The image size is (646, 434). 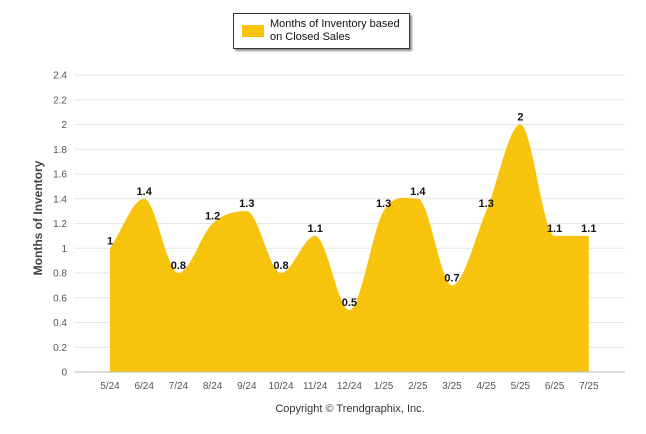 I want to click on data-label: 1.2, so click(x=212, y=217).